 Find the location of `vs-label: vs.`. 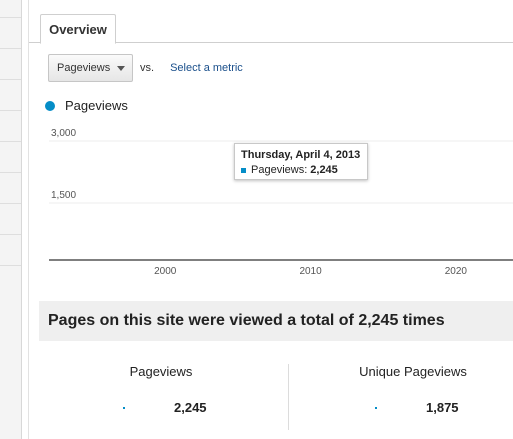

vs-label: vs. is located at coordinates (147, 68).